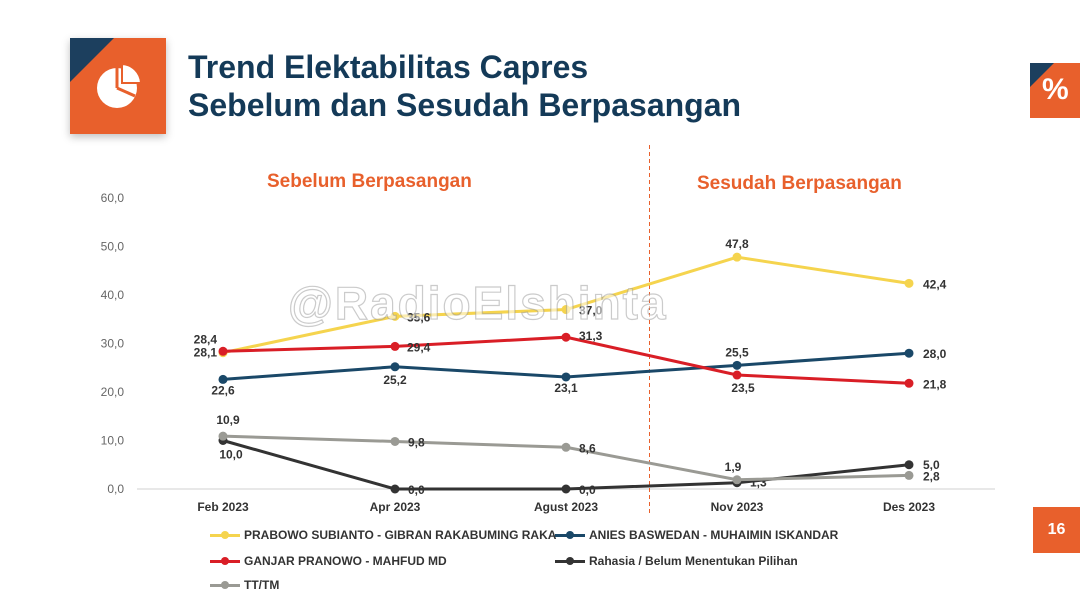 The height and width of the screenshot is (600, 1080). Describe the element at coordinates (262, 585) in the screenshot. I see `legend-label: TT/TM` at that location.